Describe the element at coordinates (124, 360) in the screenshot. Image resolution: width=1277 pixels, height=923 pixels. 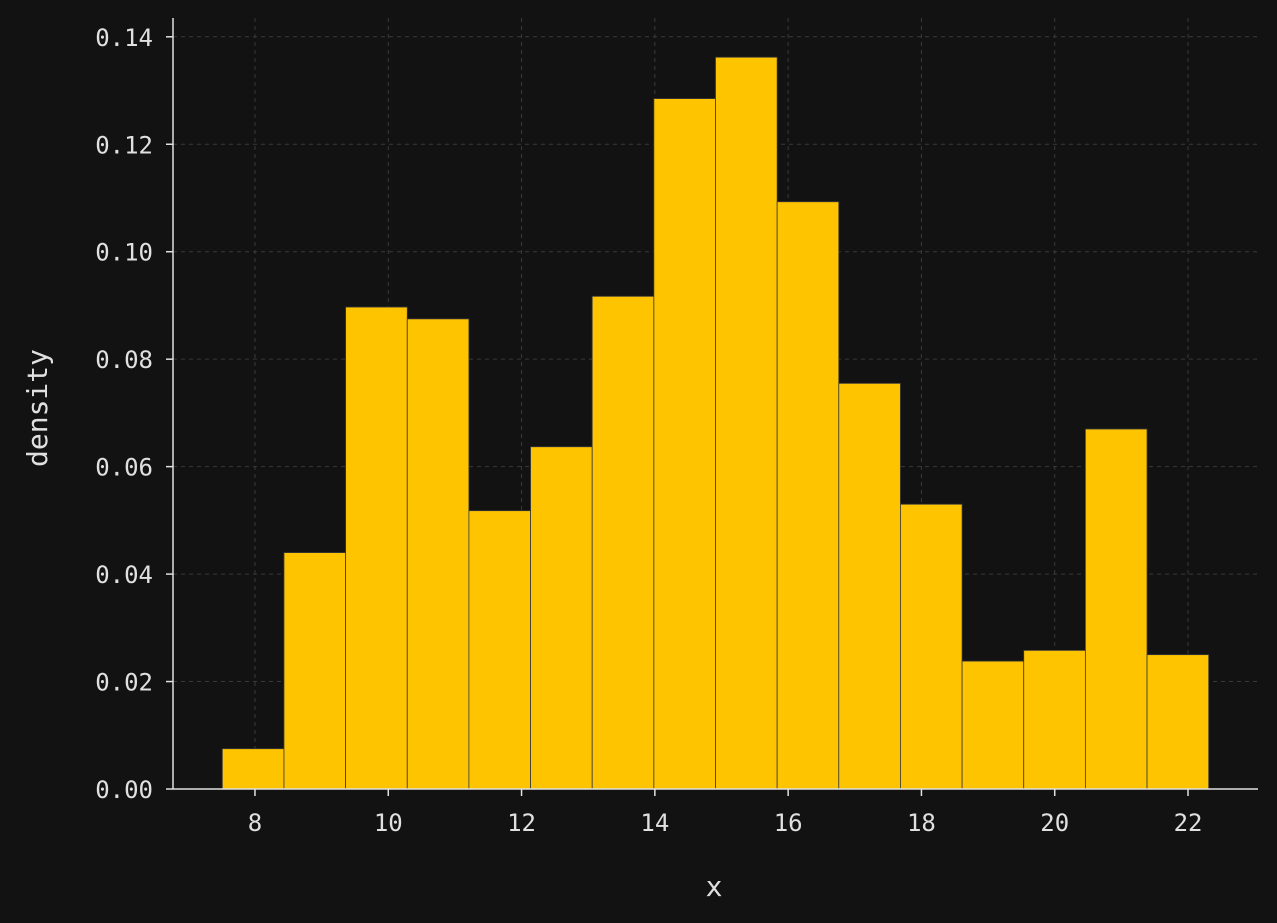
I see `y-tick-label: 0.08` at that location.